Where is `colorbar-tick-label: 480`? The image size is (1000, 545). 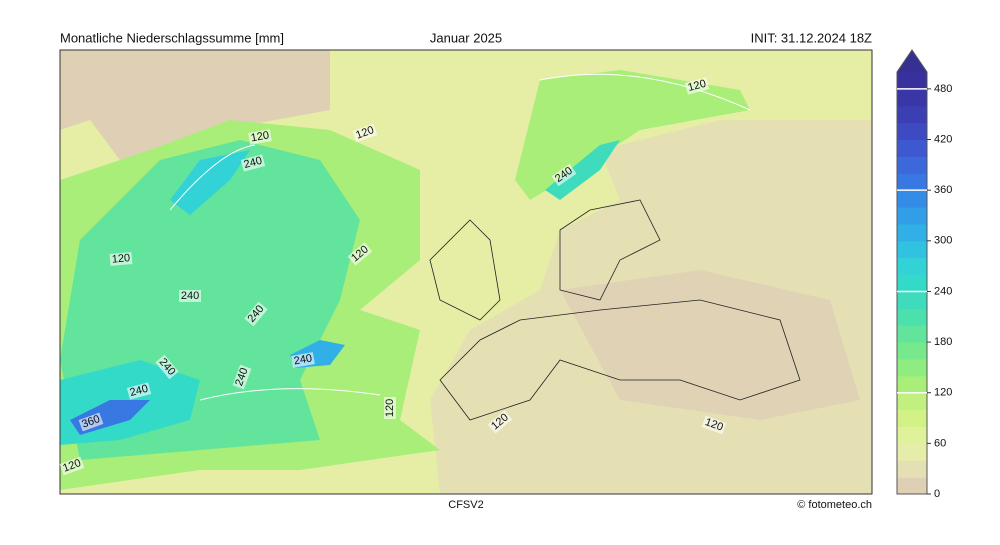 colorbar-tick-label: 480 is located at coordinates (943, 89).